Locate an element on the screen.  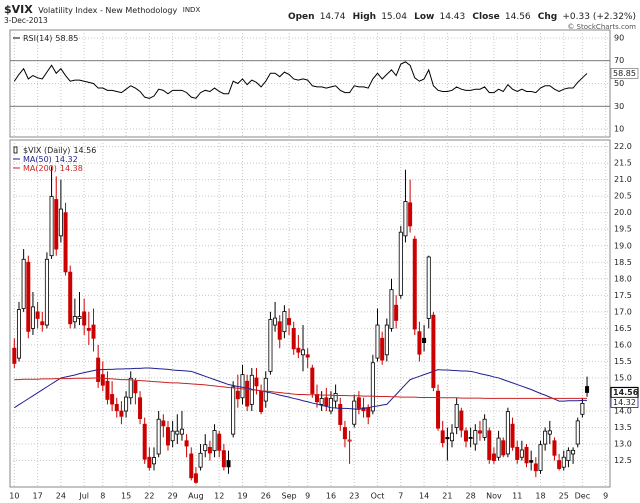
legend-name: MA(50) is located at coordinates (37, 159).